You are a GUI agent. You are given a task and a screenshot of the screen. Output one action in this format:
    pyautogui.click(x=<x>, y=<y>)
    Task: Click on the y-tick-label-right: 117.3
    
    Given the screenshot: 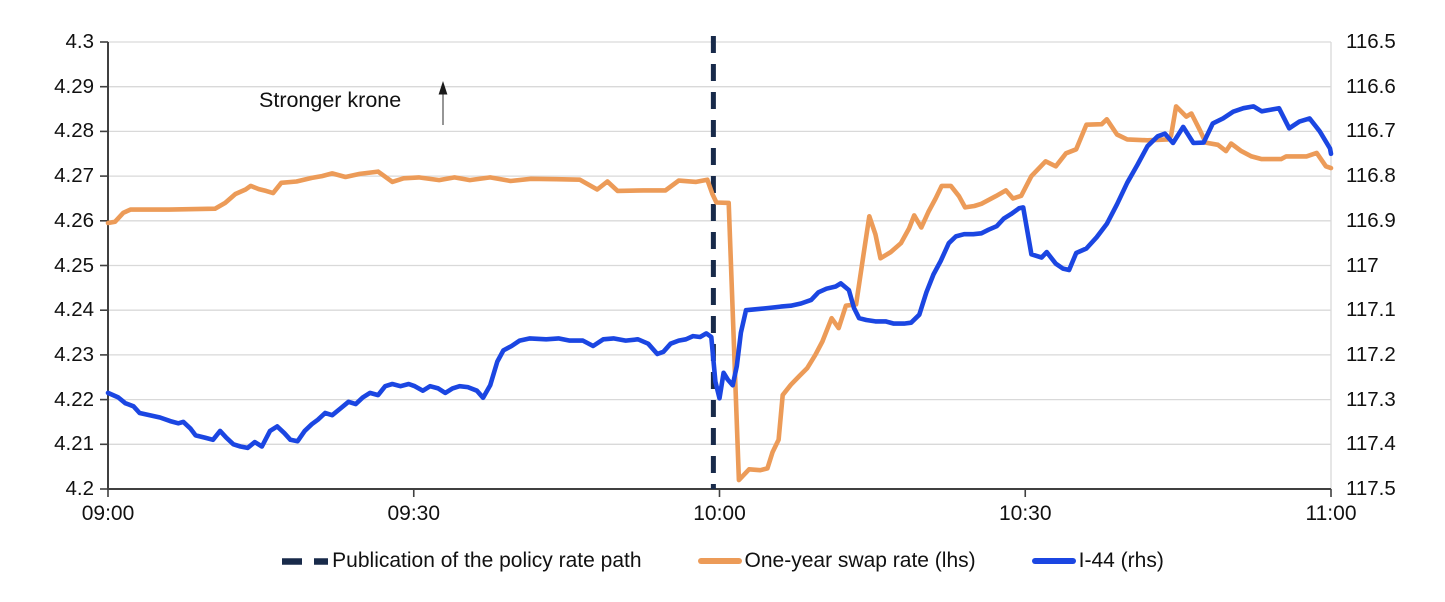 What is the action you would take?
    pyautogui.click(x=1371, y=399)
    